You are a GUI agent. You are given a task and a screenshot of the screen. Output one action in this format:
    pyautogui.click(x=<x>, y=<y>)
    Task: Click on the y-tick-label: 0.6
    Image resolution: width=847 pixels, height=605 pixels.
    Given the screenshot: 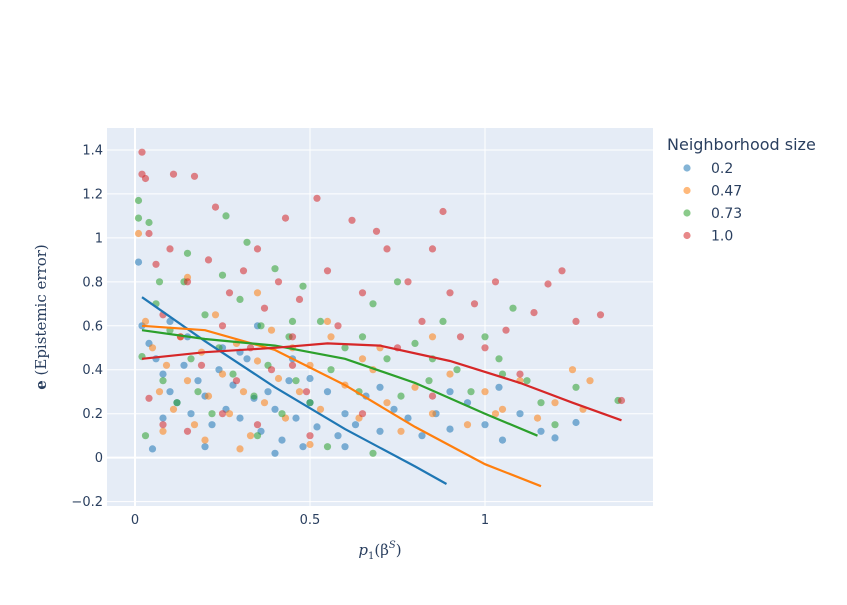 What is the action you would take?
    pyautogui.click(x=92, y=326)
    